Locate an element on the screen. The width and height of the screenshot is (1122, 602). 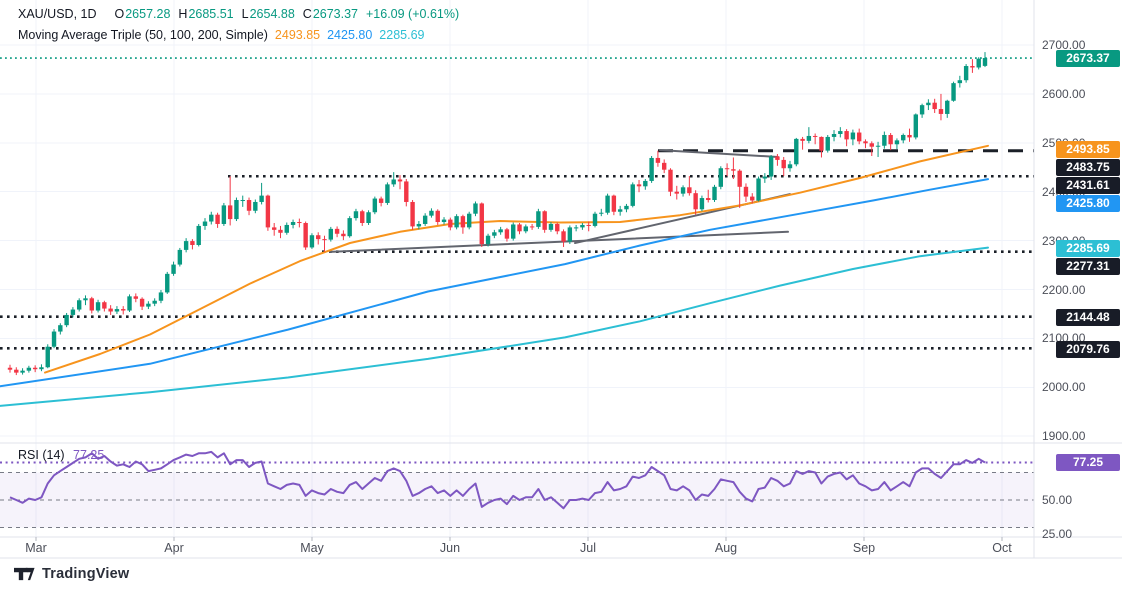
time-axis-label: Mar is located at coordinates (36, 548).